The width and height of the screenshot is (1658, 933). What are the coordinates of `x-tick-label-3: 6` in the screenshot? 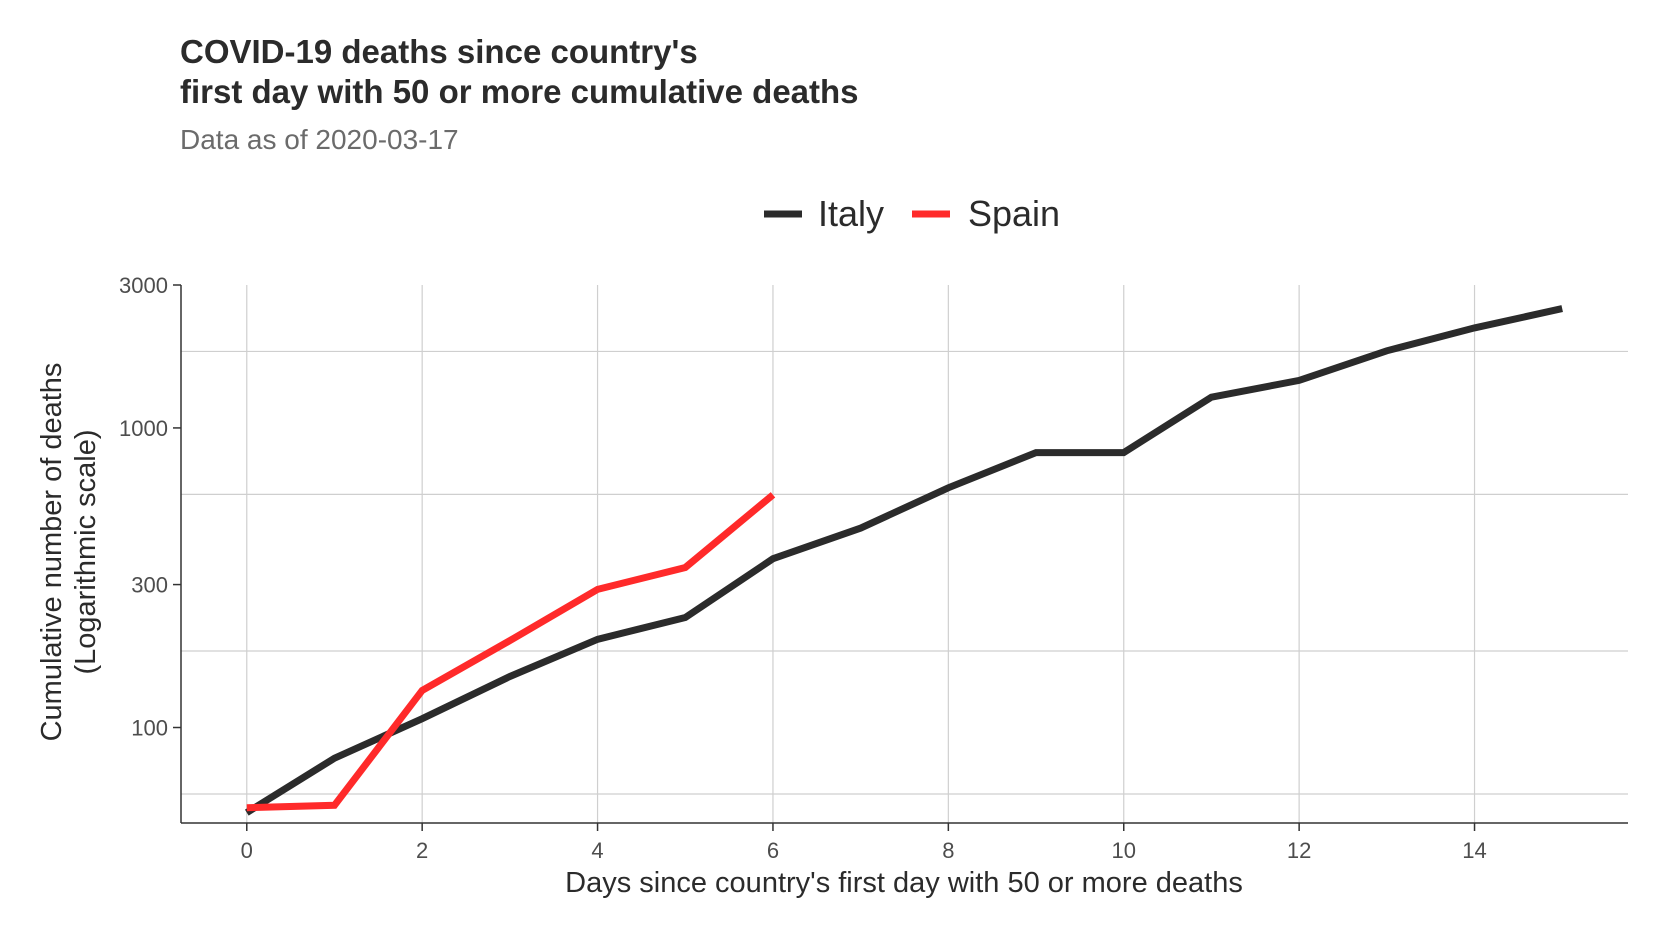 It's located at (773, 850).